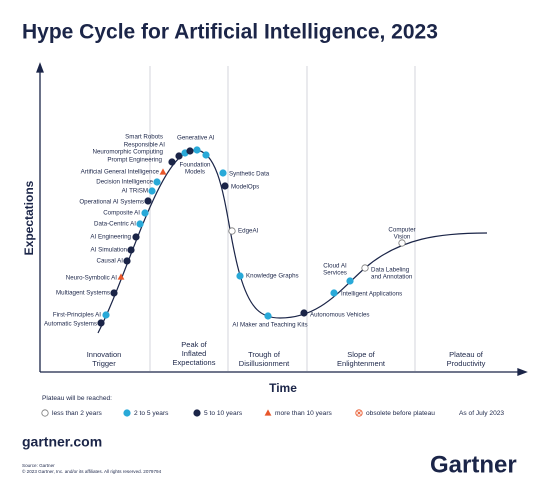 The image size is (540, 497). What do you see at coordinates (249, 174) in the screenshot?
I see `node-label: Synthetic Data` at bounding box center [249, 174].